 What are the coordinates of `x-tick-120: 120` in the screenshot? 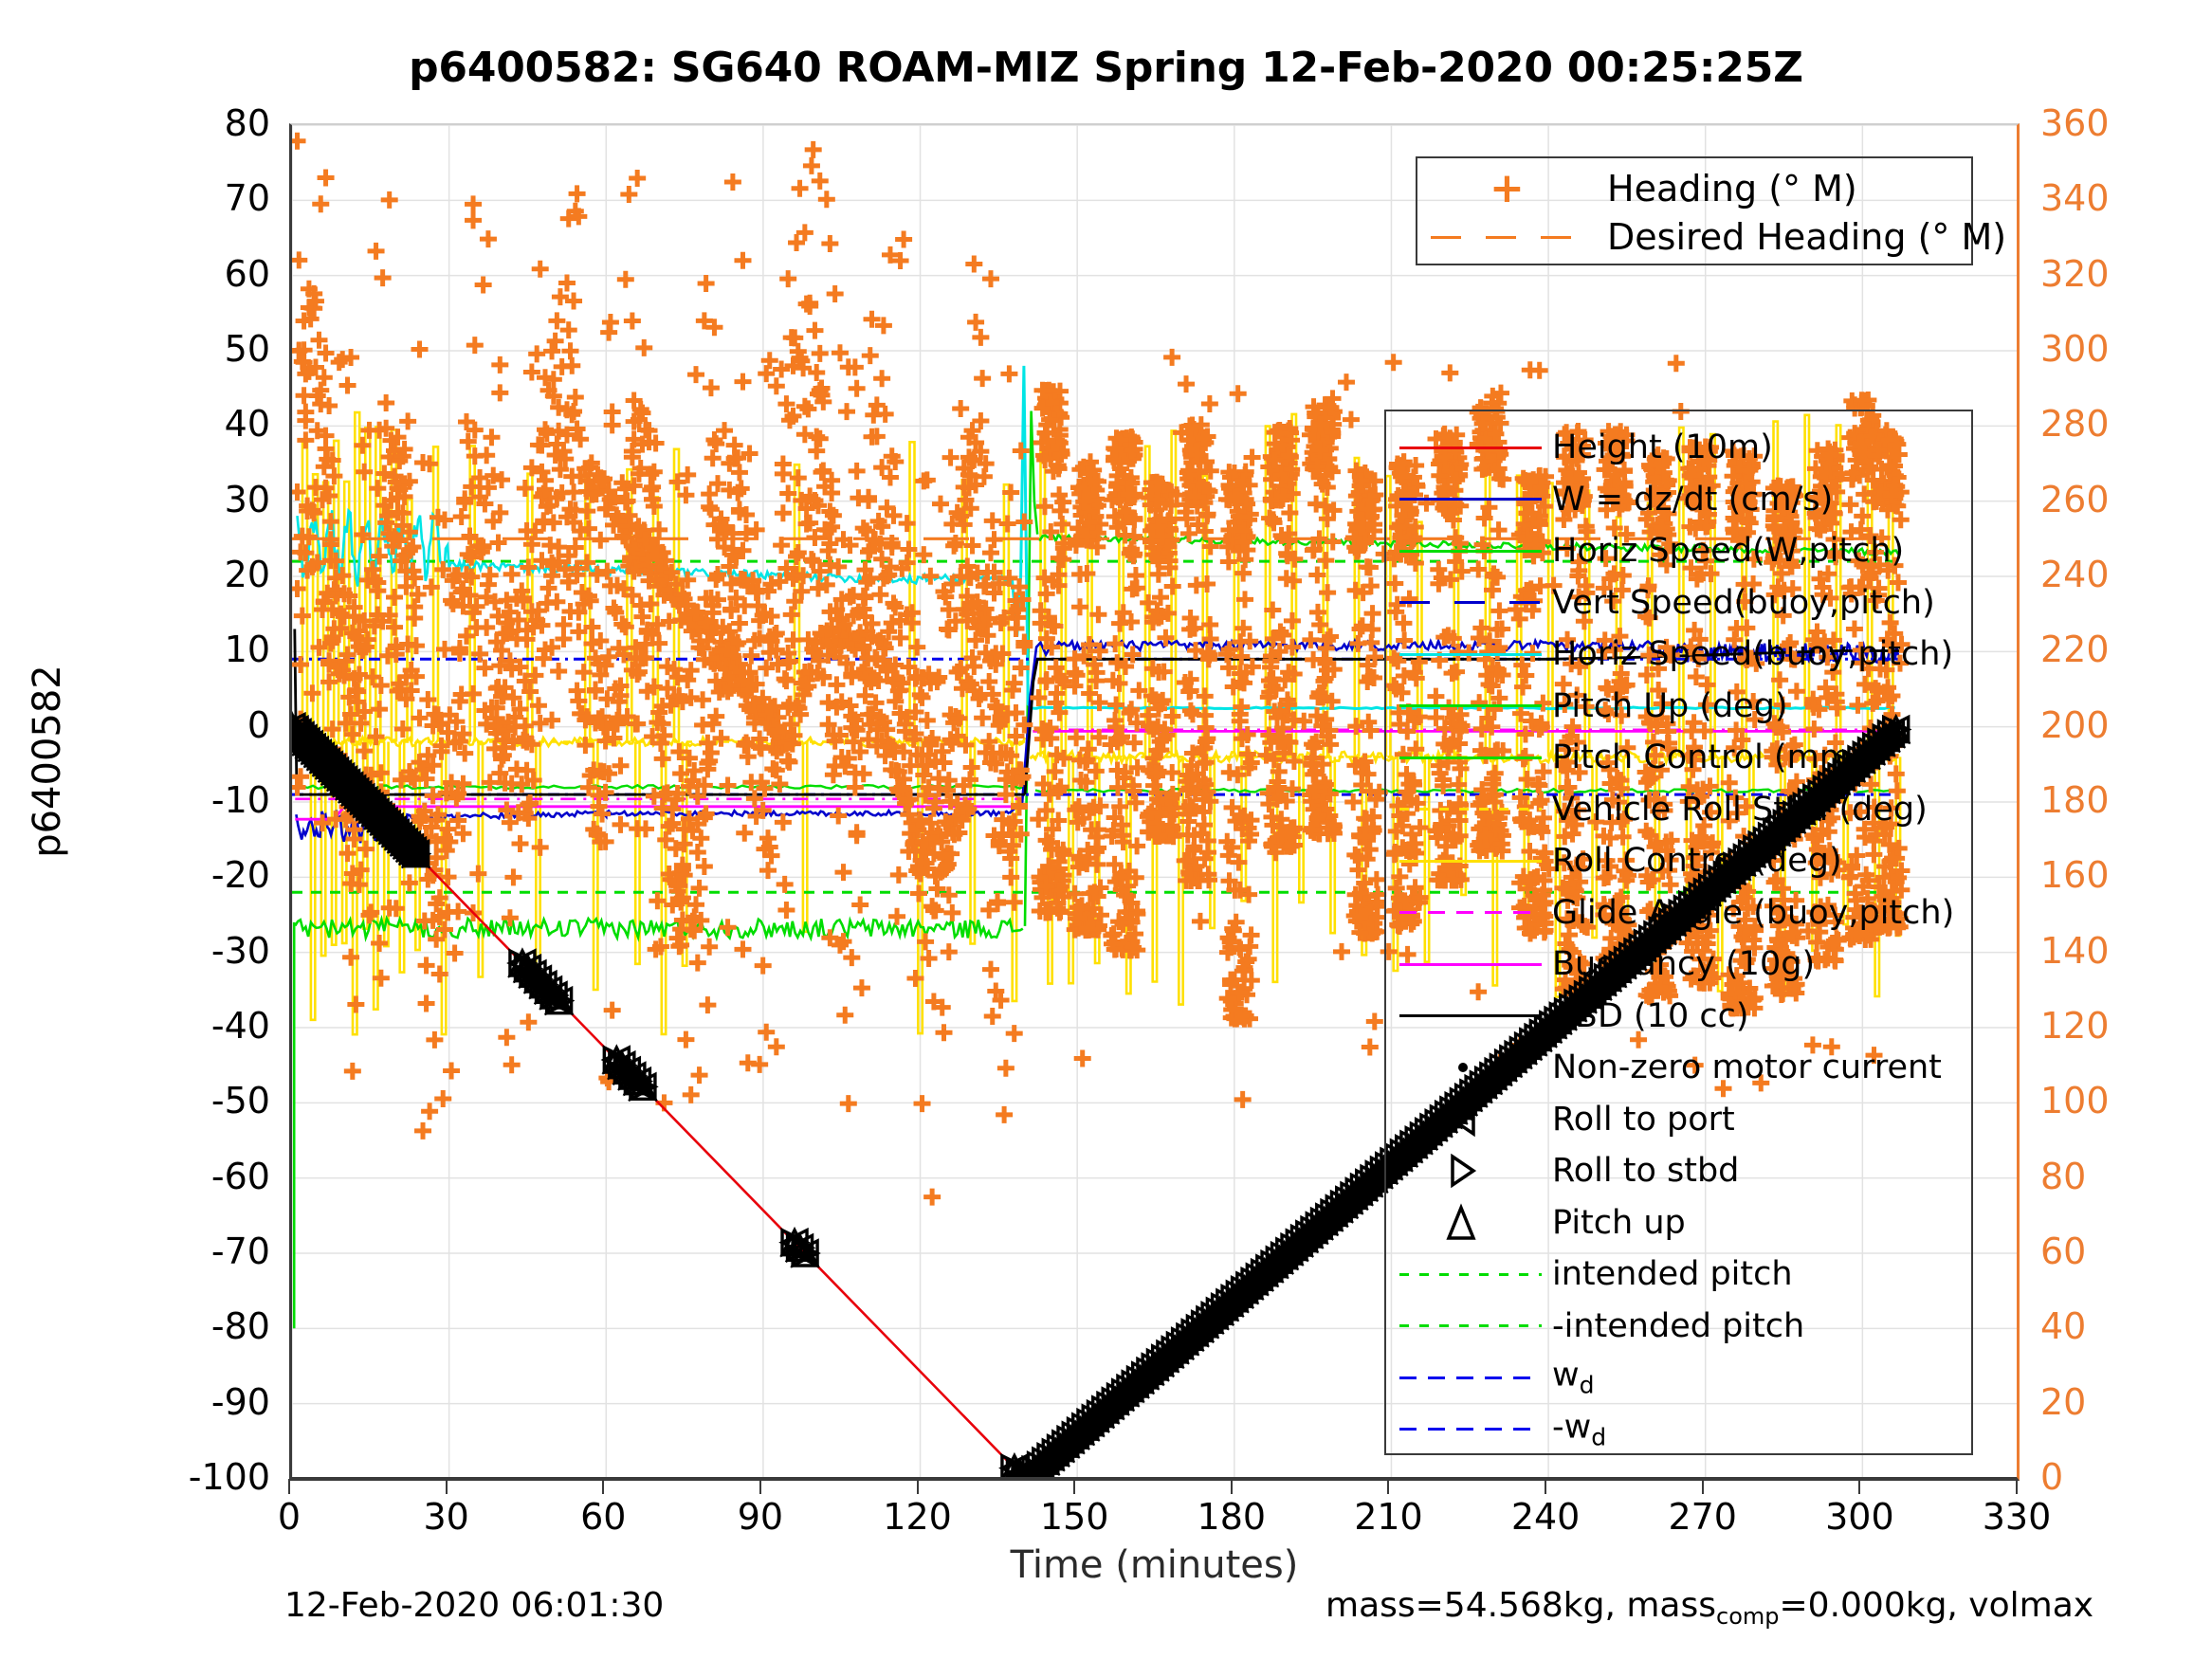 It's located at (917, 1517).